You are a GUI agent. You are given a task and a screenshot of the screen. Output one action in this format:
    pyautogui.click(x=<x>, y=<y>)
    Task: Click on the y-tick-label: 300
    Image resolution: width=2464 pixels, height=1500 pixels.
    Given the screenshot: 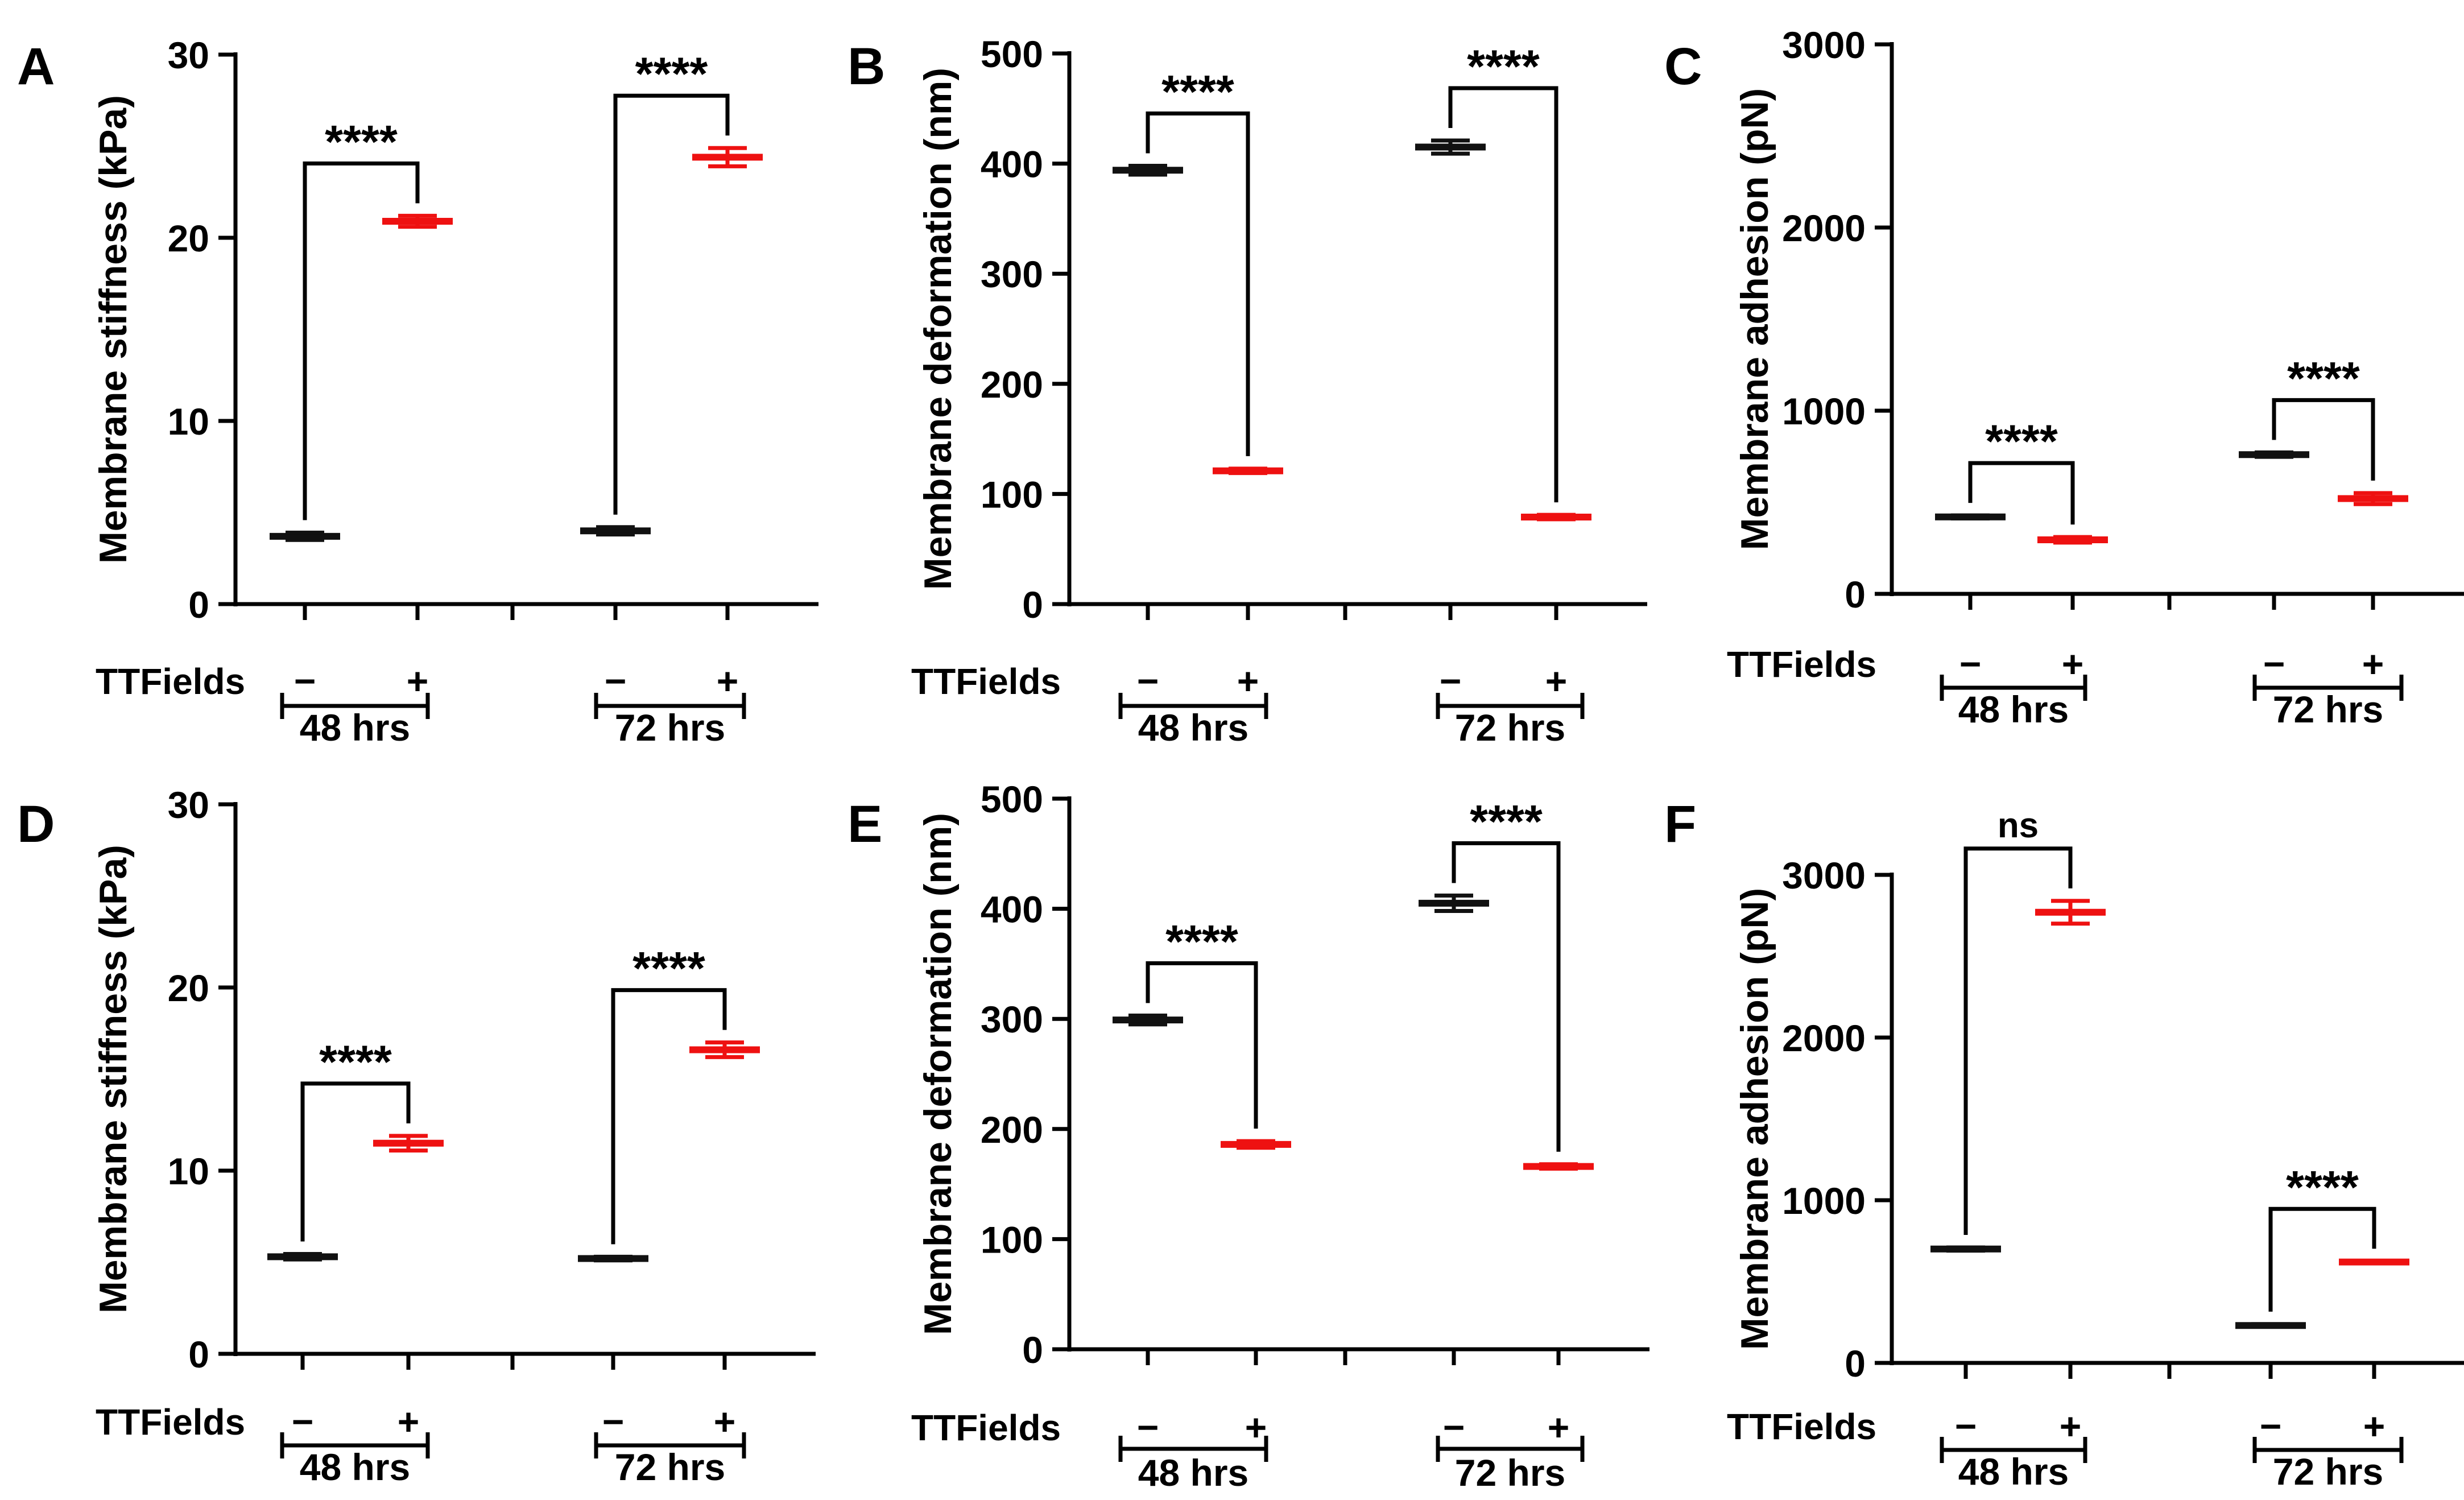 What is the action you would take?
    pyautogui.click(x=1012, y=274)
    